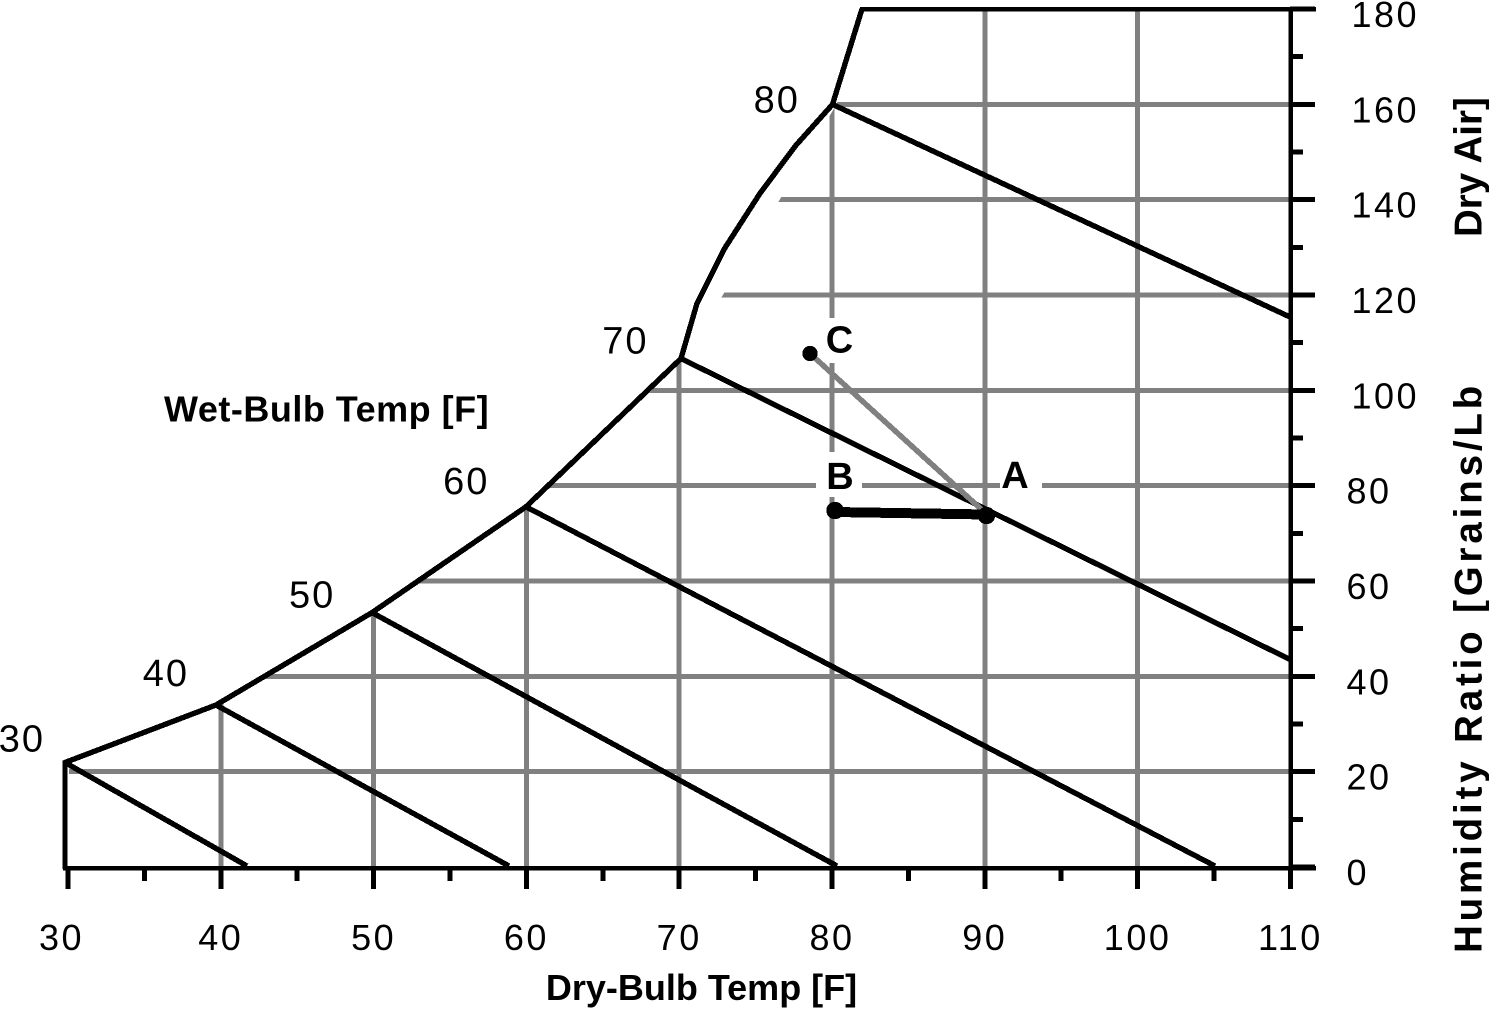 This screenshot has width=1489, height=1013. What do you see at coordinates (1468, 667) in the screenshot?
I see `svg-text: Humidity Ratio [Grains/Lb` at bounding box center [1468, 667].